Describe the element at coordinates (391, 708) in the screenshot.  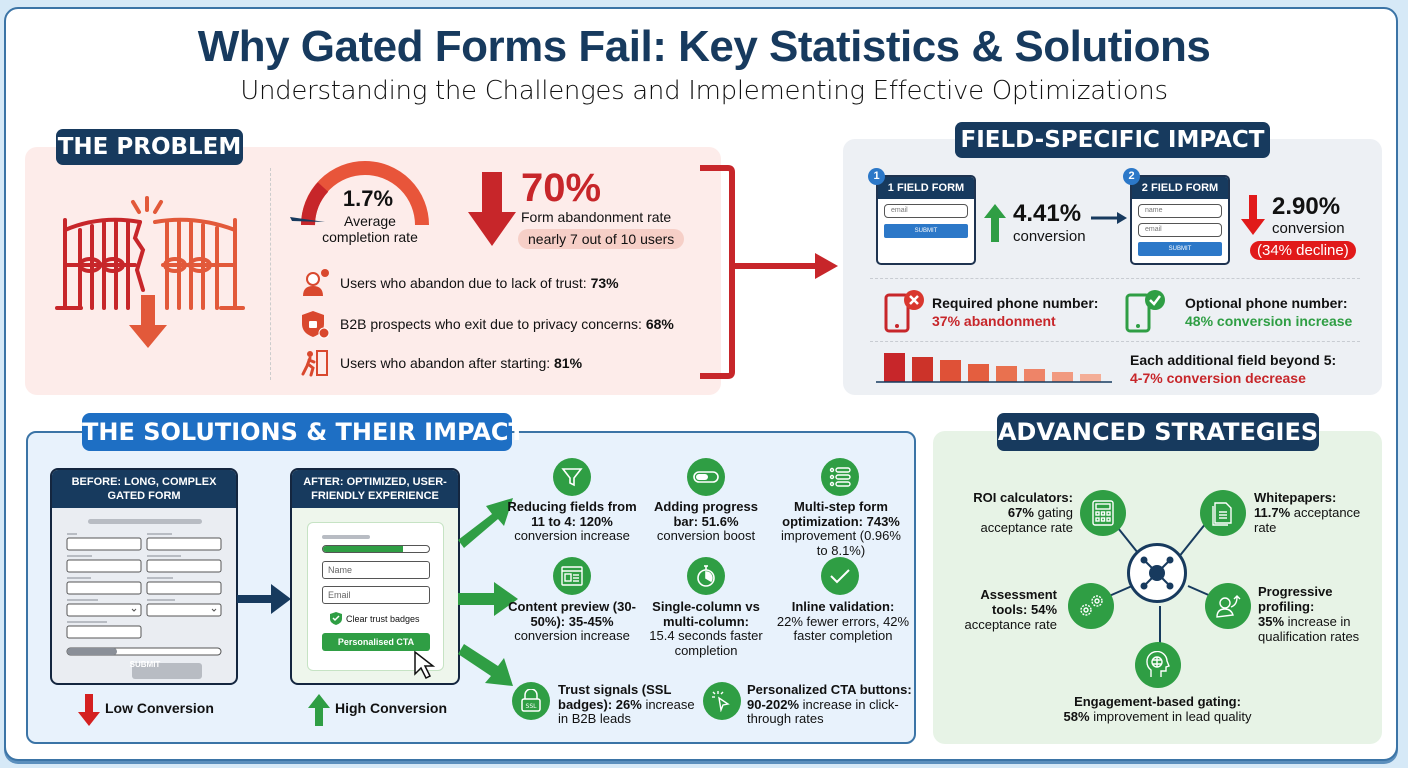
I see `high-conversion-label: High Conversion` at that location.